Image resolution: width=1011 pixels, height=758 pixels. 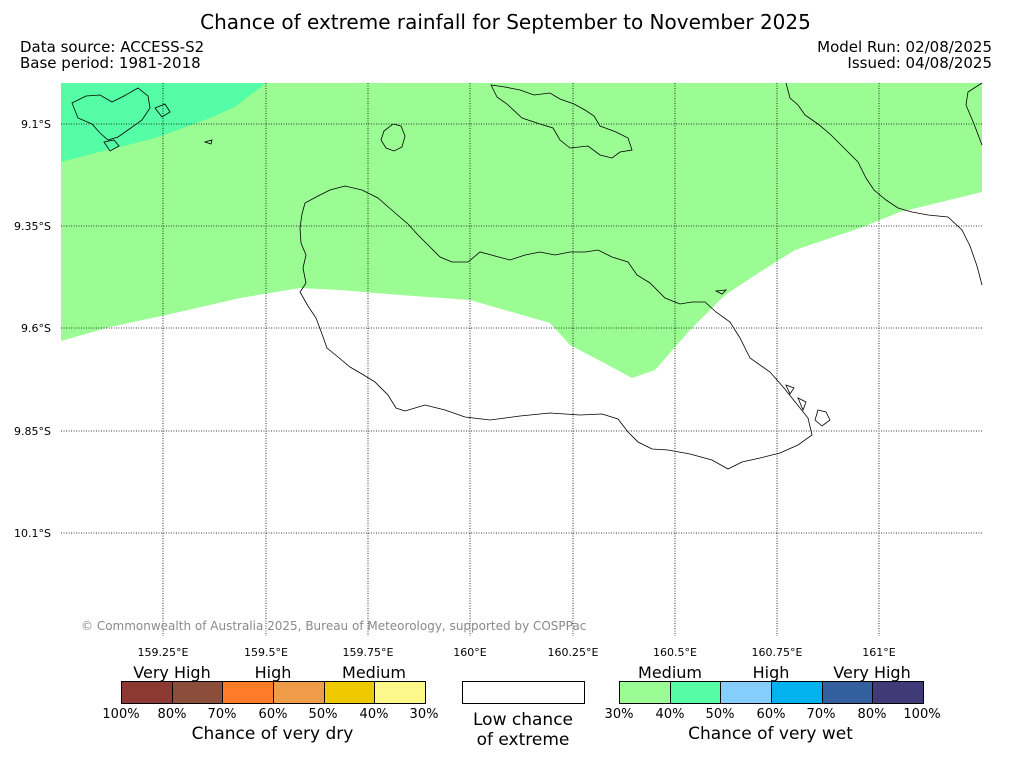 I want to click on lat-label: 9.1°S, so click(x=36, y=124).